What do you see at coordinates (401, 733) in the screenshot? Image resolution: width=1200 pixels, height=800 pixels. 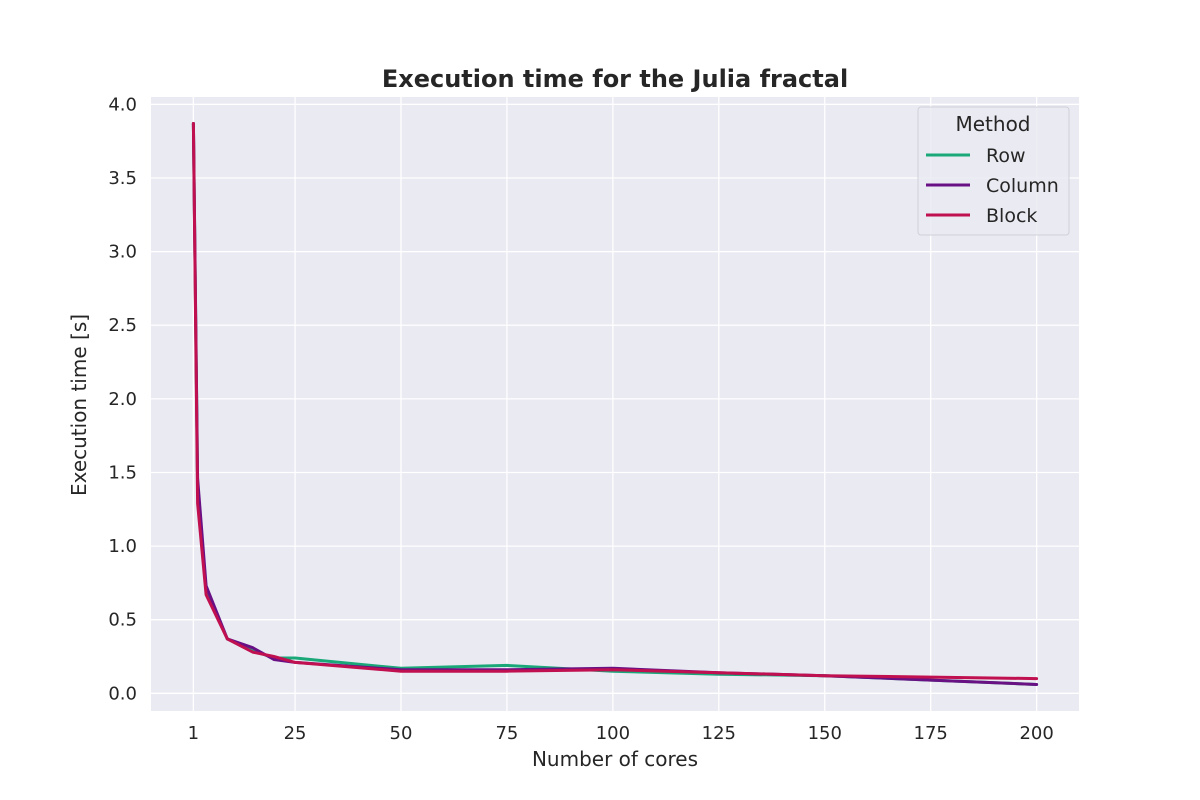 I see `x-tick-label: 50` at bounding box center [401, 733].